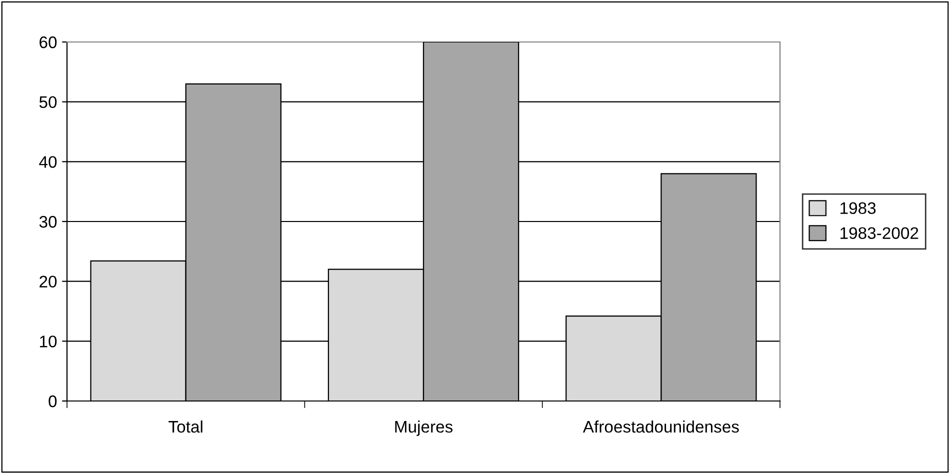 This screenshot has height=473, width=950. I want to click on y-tick-label: 20, so click(48, 282).